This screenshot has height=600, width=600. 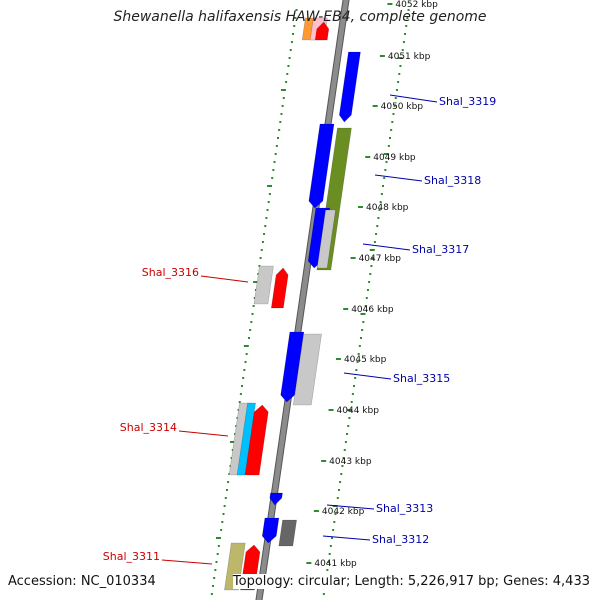 I want to click on gene-label: Shal_3313, so click(x=404, y=508).